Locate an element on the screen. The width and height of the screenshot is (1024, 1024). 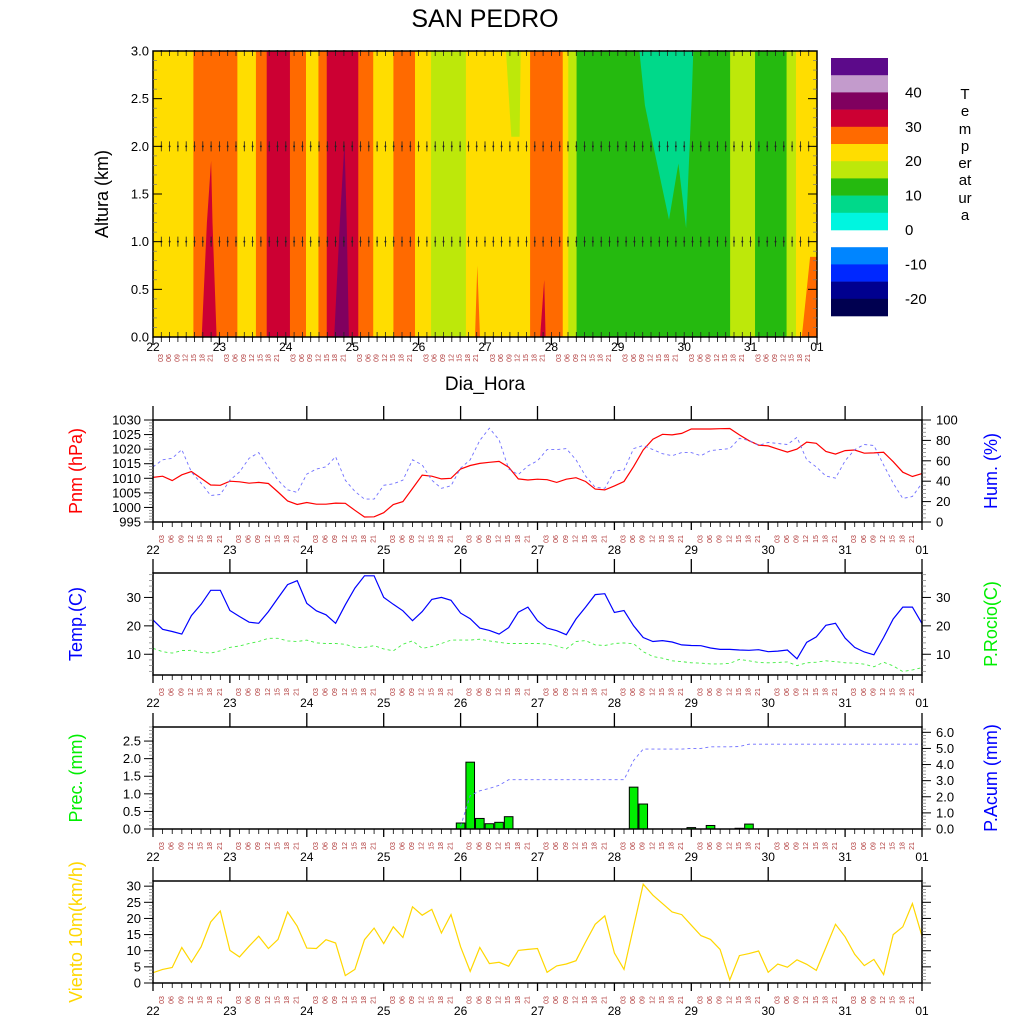
plot-frame is located at coordinates (537, 624).